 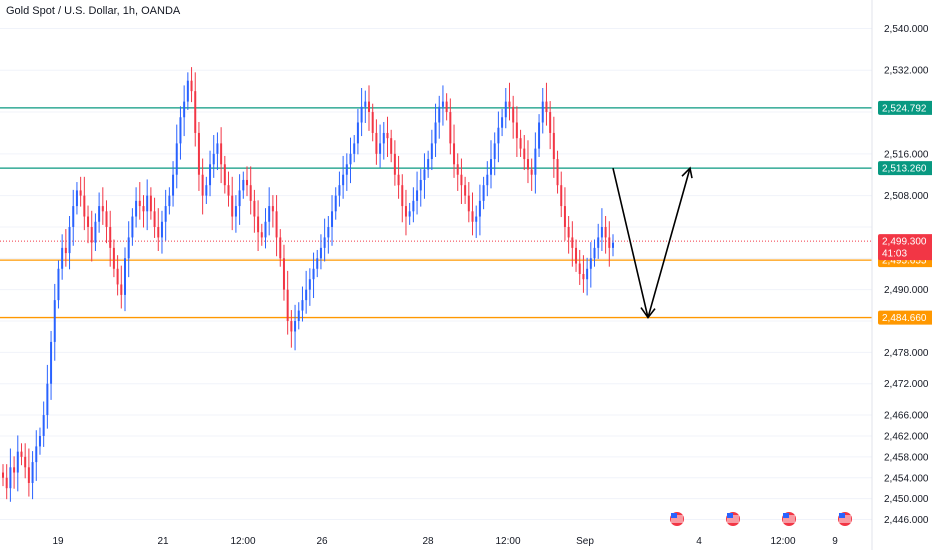 What do you see at coordinates (699, 541) in the screenshot?
I see `x-tick-label: 4` at bounding box center [699, 541].